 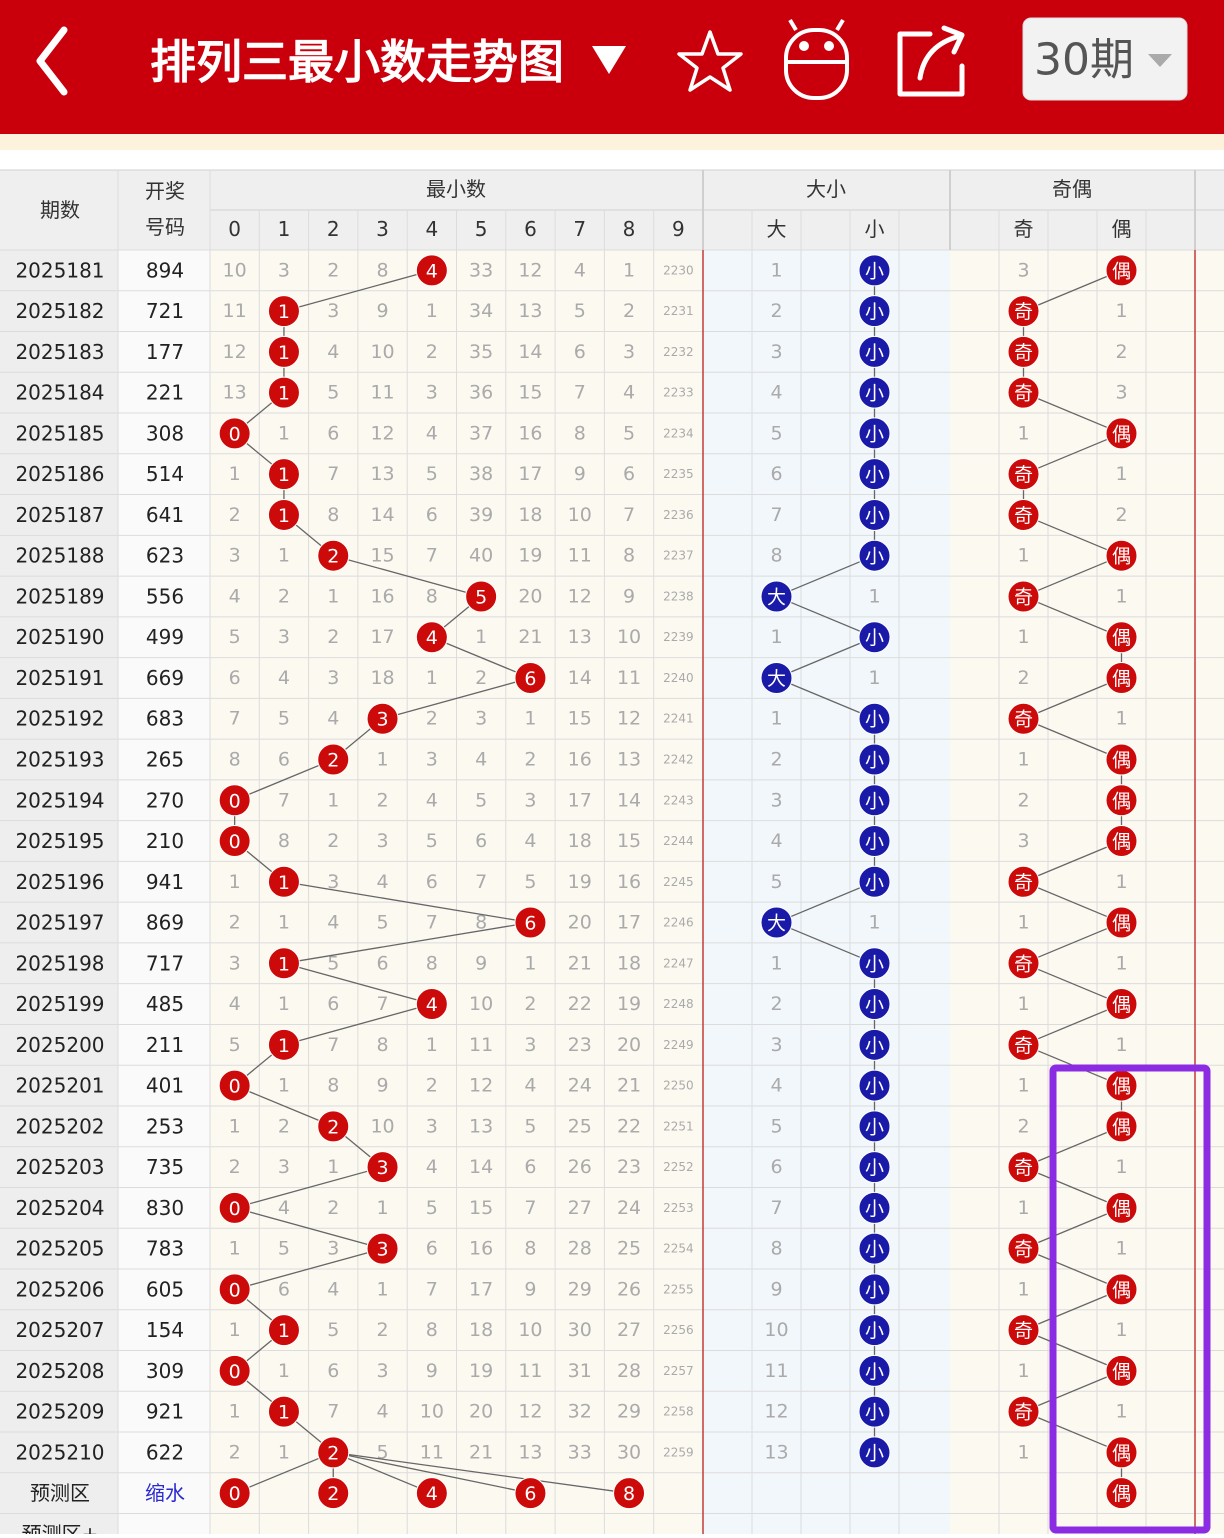 What do you see at coordinates (816, 59) in the screenshot?
I see `robot-icon` at bounding box center [816, 59].